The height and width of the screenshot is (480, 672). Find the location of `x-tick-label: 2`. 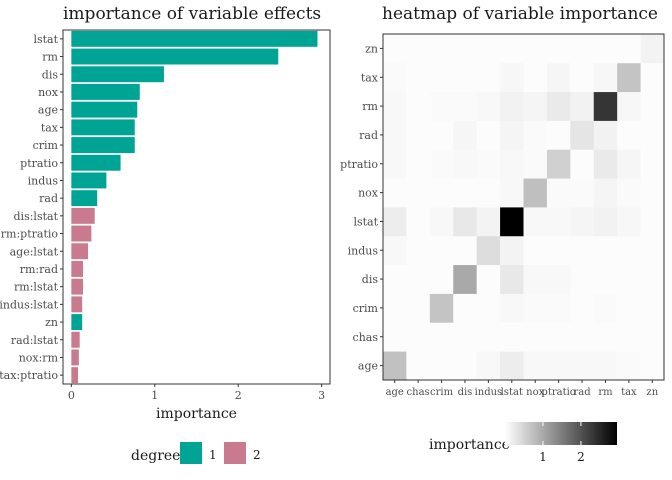

x-tick-label: 2 is located at coordinates (238, 395).